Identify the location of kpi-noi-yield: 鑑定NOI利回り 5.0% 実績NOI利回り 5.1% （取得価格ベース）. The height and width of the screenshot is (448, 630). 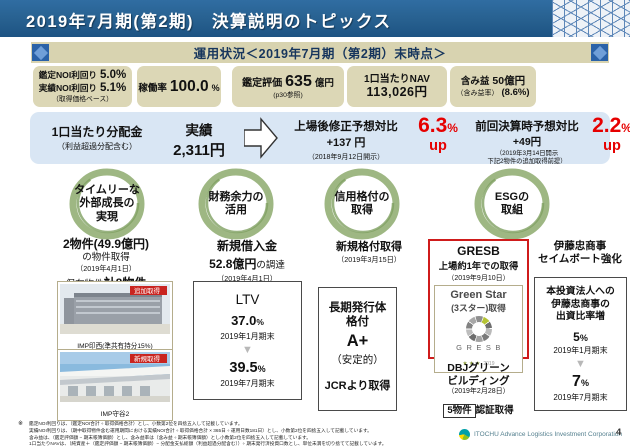
(82, 86).